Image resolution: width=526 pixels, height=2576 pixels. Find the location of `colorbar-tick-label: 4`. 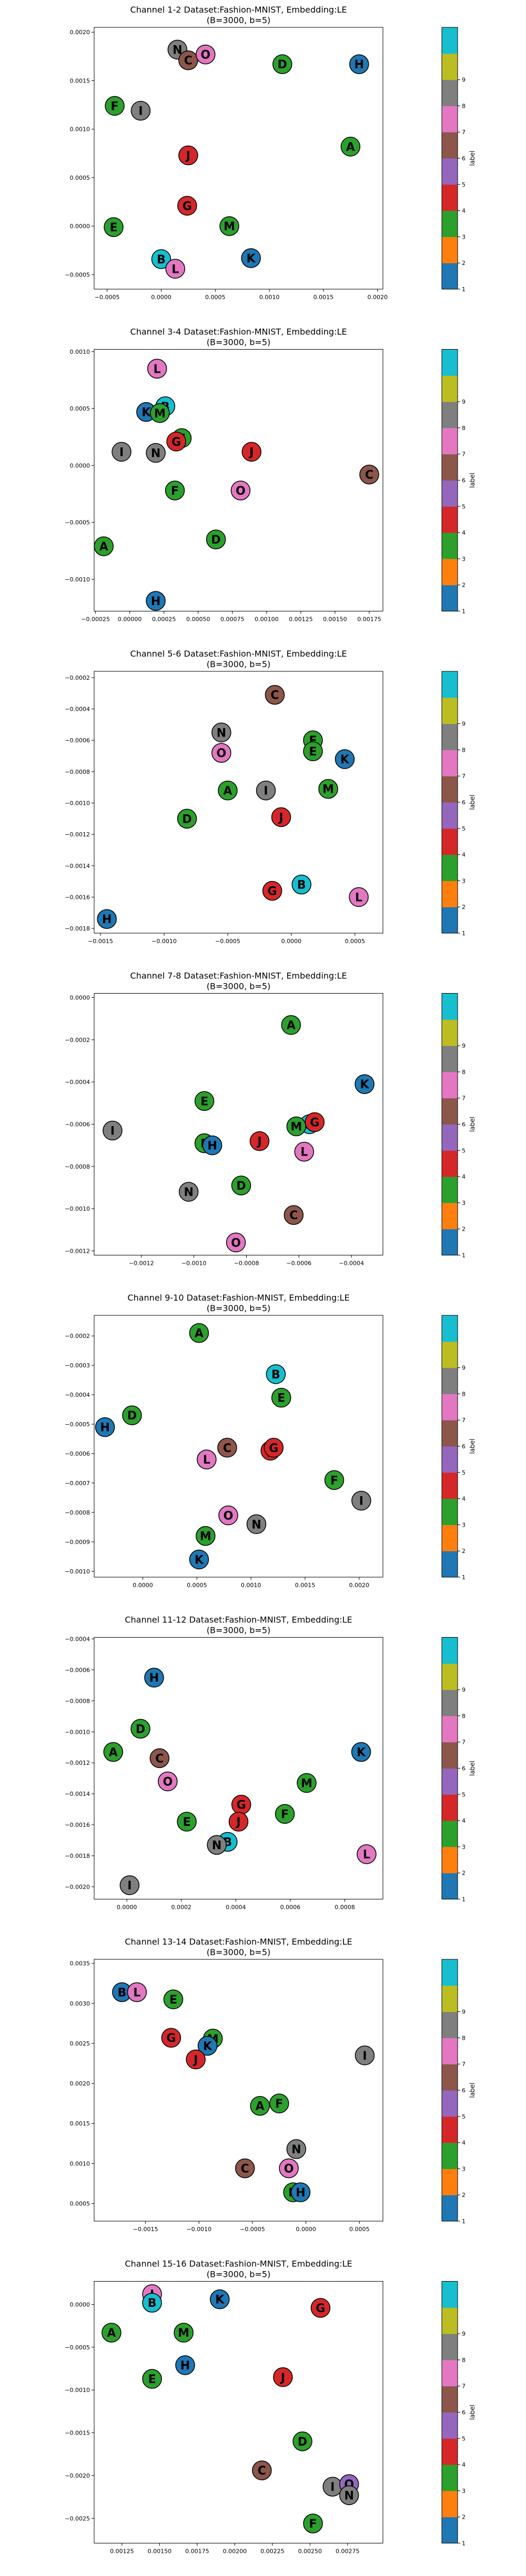

colorbar-tick-label: 4 is located at coordinates (464, 1820).